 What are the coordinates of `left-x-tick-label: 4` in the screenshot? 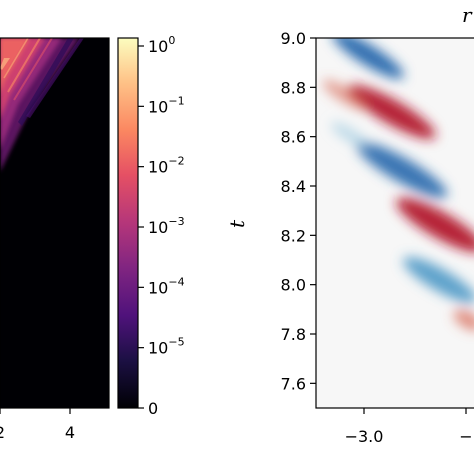 It's located at (70, 432).